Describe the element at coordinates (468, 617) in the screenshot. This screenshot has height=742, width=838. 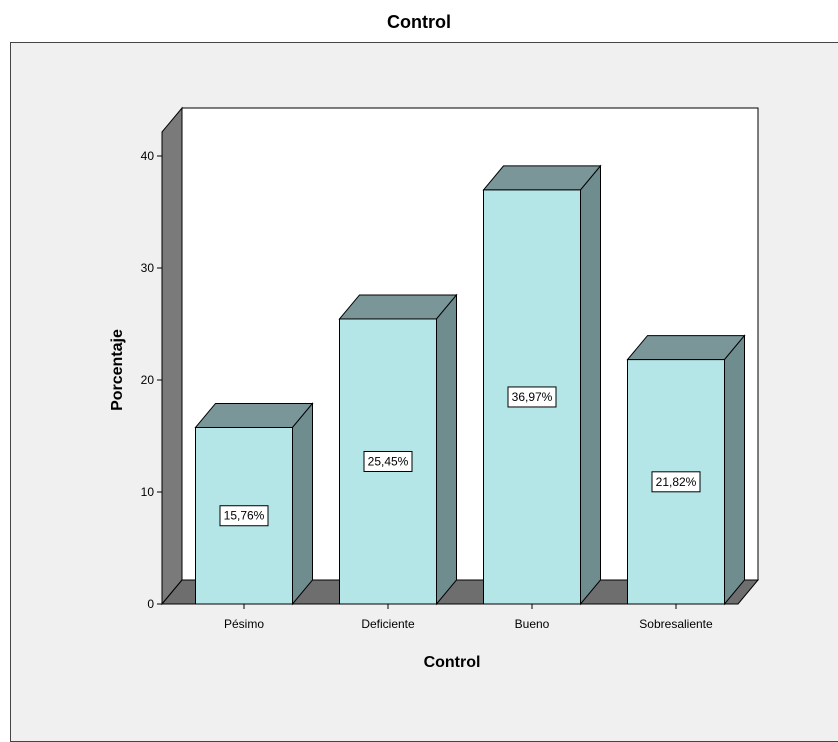
I see `x-axis: Pésimo Deficiente Bueno Sobresaliente` at that location.